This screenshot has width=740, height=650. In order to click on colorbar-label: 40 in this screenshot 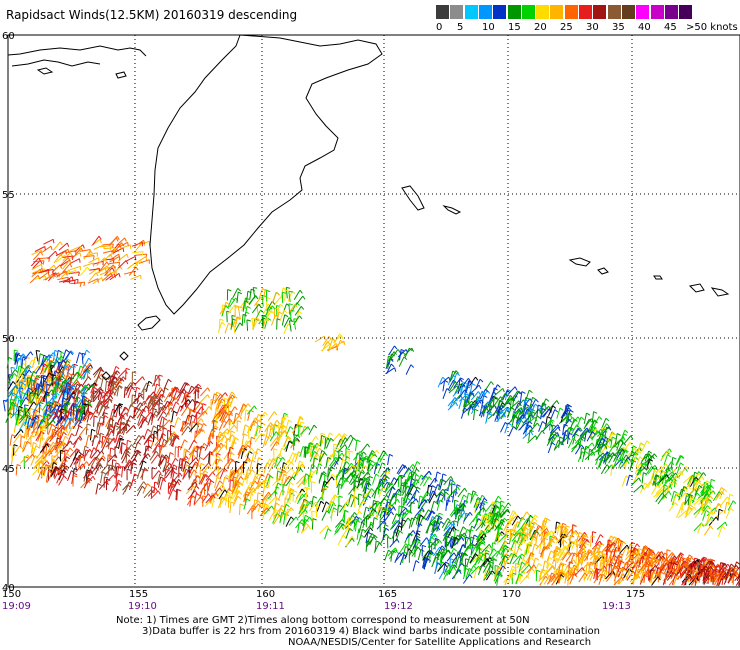, I will do `click(644, 27)`.